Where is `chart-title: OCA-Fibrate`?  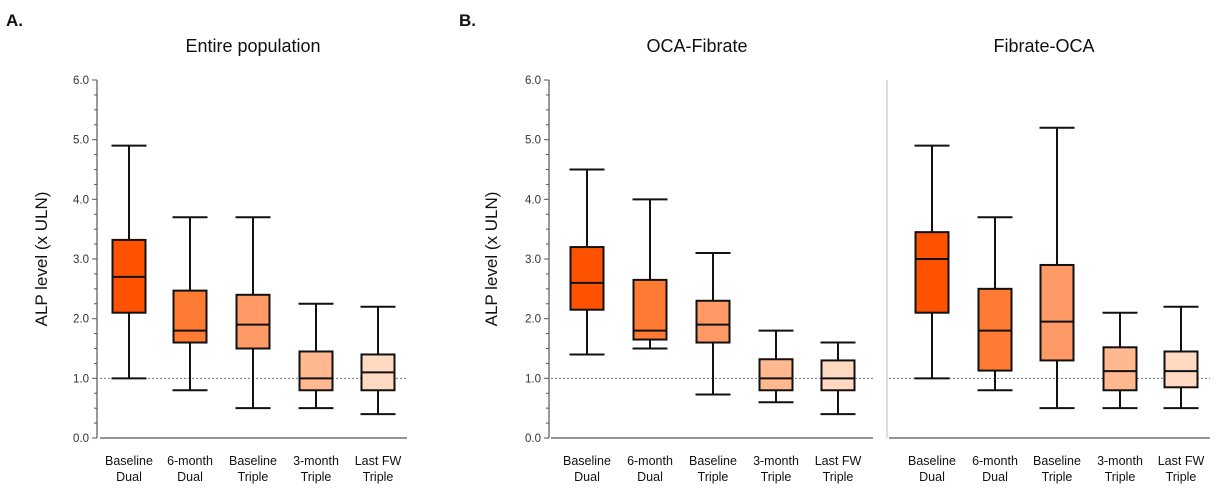
chart-title: OCA-Fibrate is located at coordinates (696, 46).